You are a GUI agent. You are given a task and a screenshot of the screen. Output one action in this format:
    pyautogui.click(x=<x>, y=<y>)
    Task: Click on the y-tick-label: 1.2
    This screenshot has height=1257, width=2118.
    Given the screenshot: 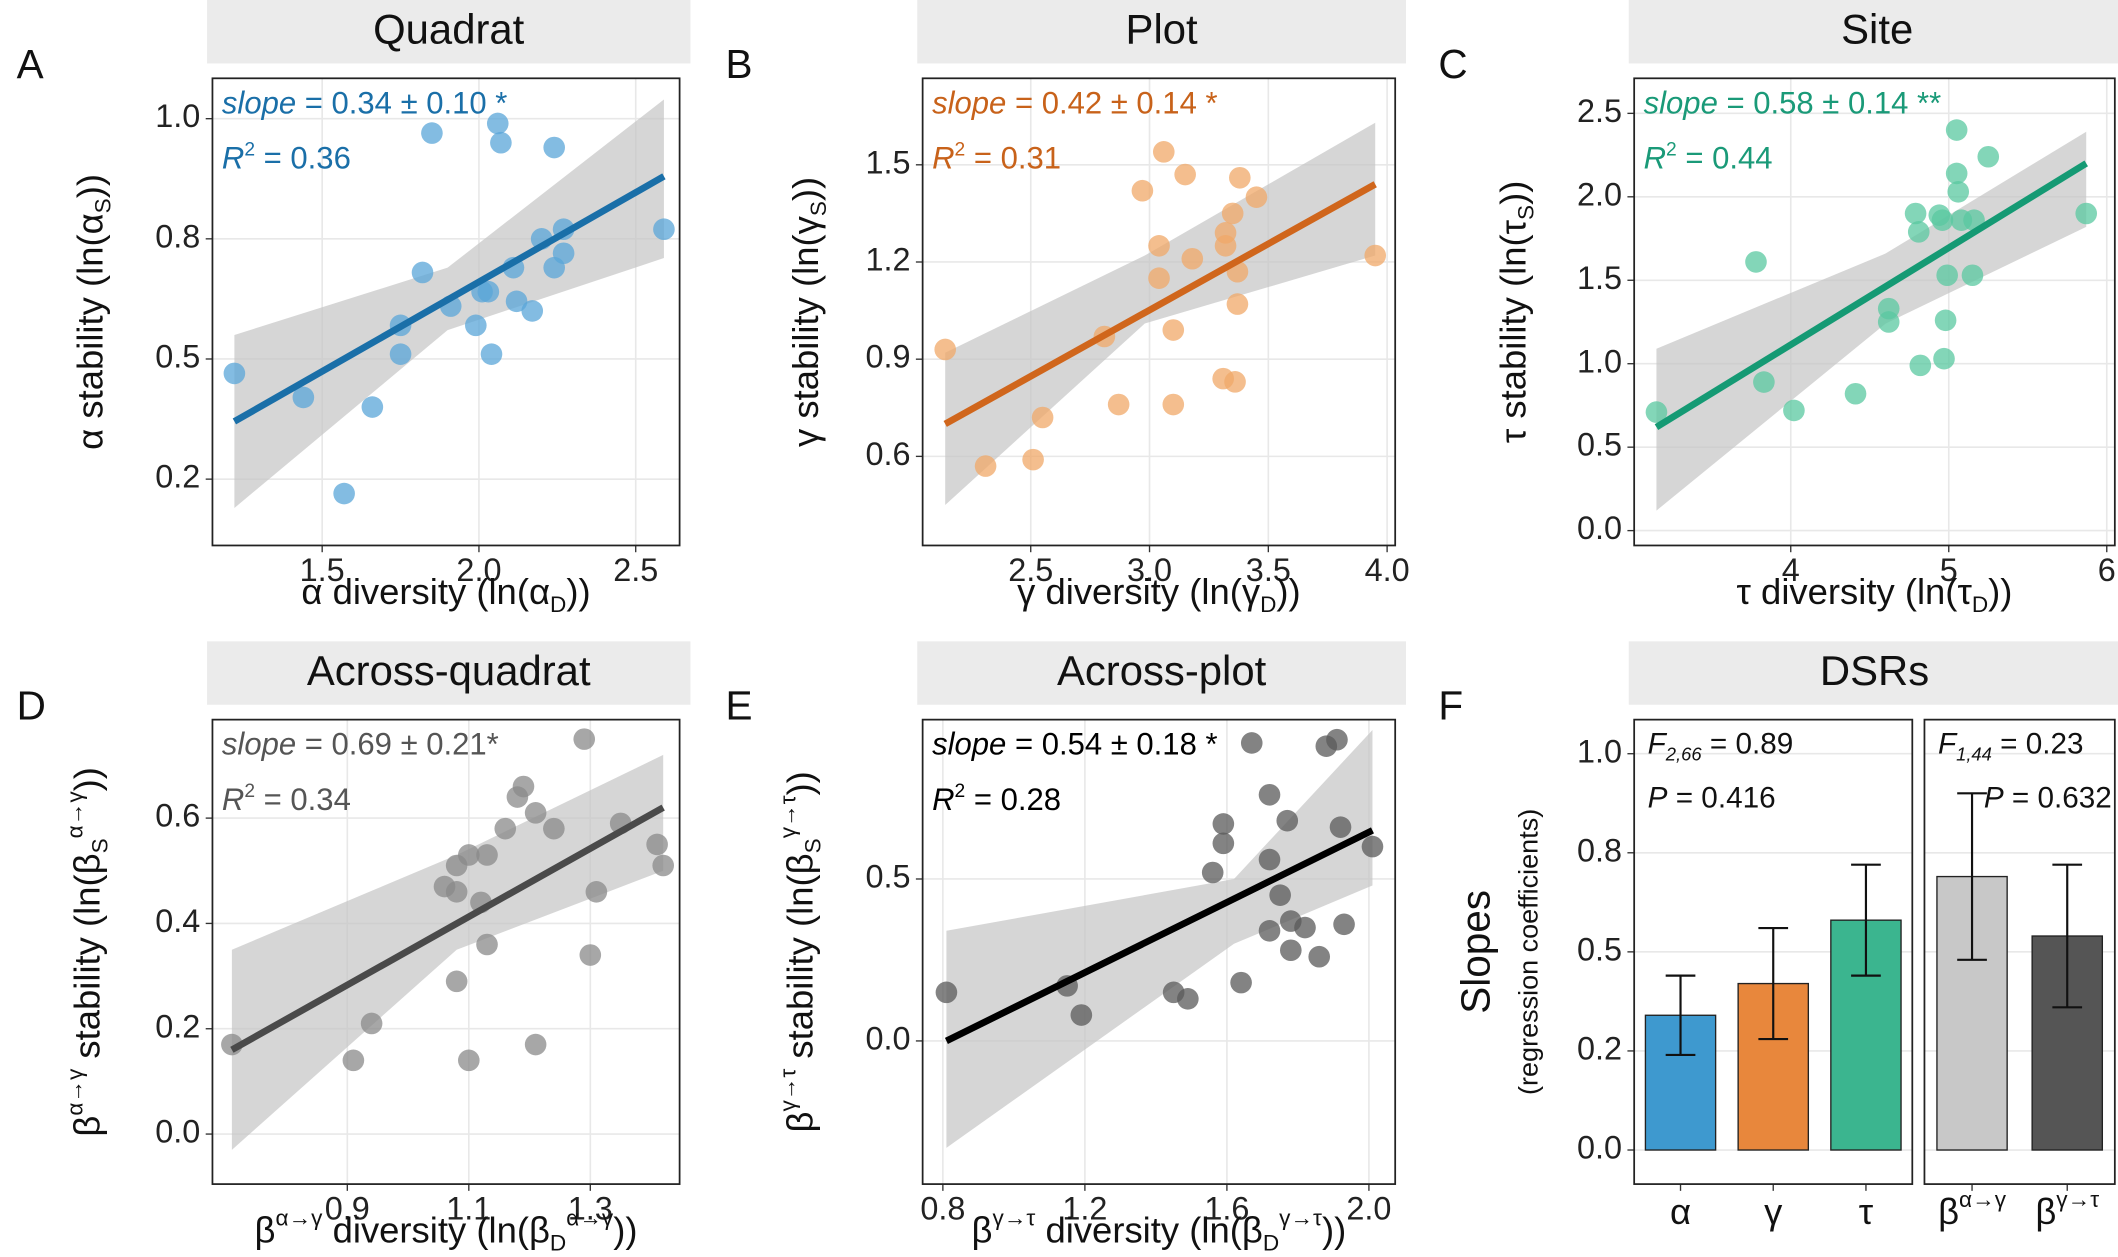 What is the action you would take?
    pyautogui.click(x=887, y=260)
    